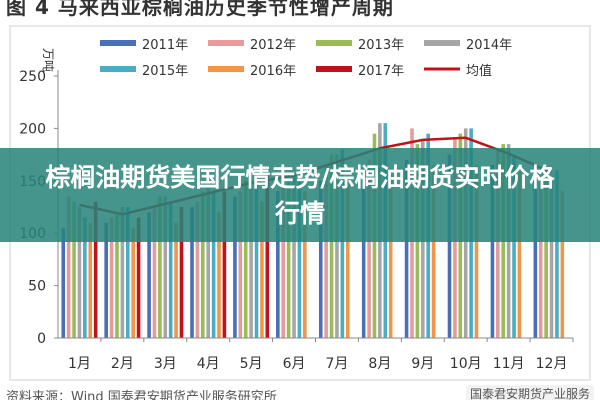  Describe the element at coordinates (381, 71) in the screenshot. I see `legend-label: 2017年` at that location.